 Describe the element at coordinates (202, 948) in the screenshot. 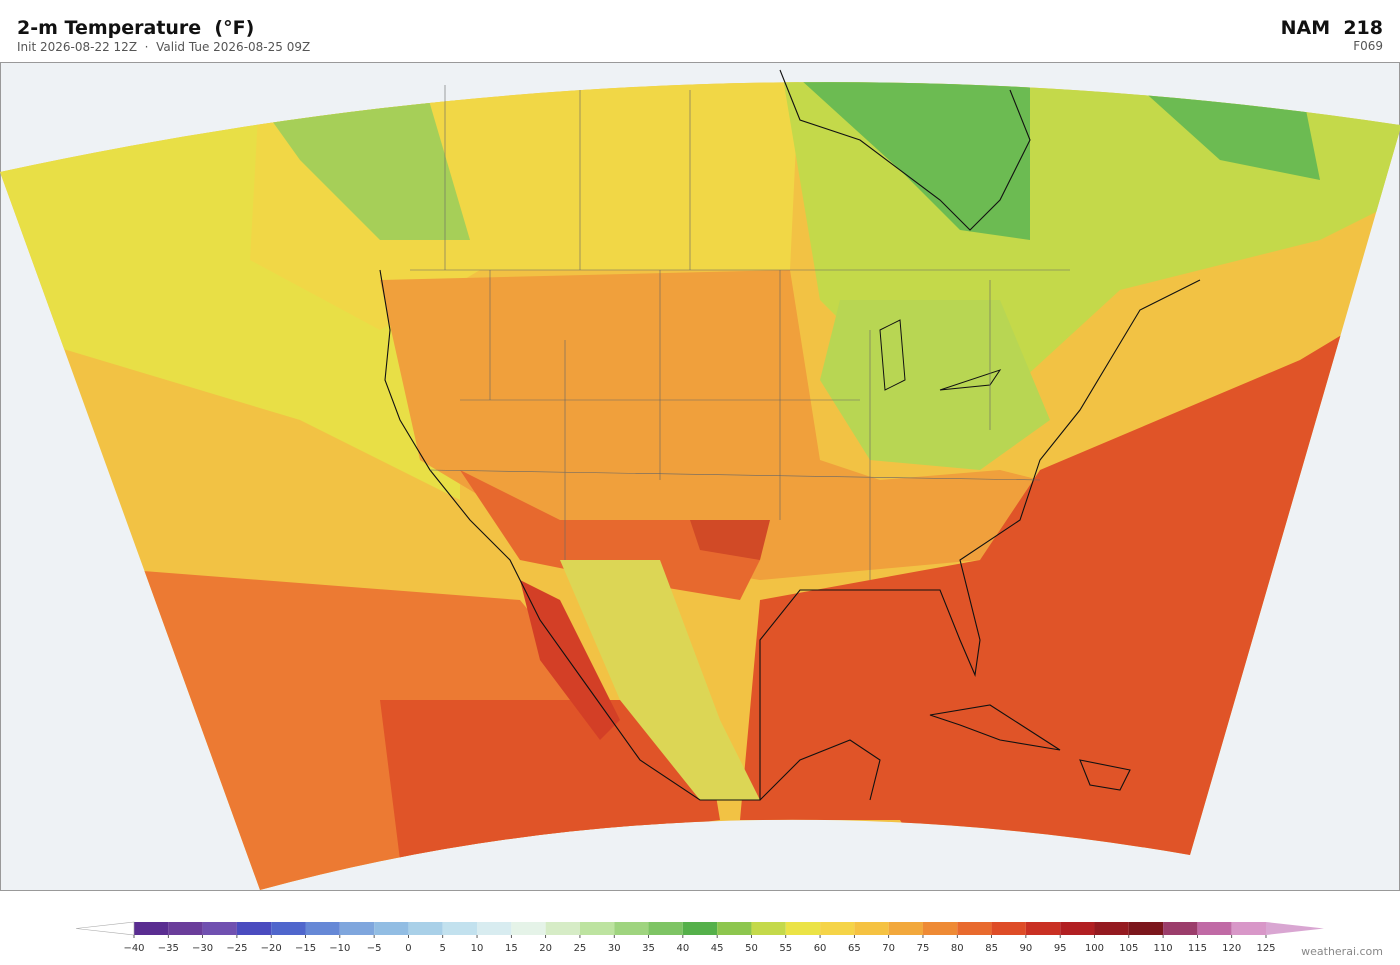

I see `colorbar-tick-label: −30` at that location.